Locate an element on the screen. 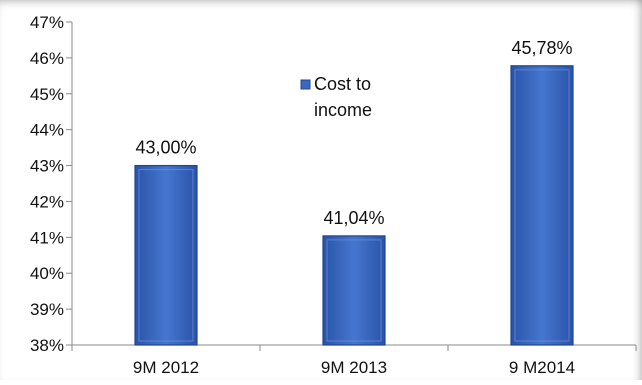 The height and width of the screenshot is (385, 642). y-tick-label: 38% is located at coordinates (47, 345).